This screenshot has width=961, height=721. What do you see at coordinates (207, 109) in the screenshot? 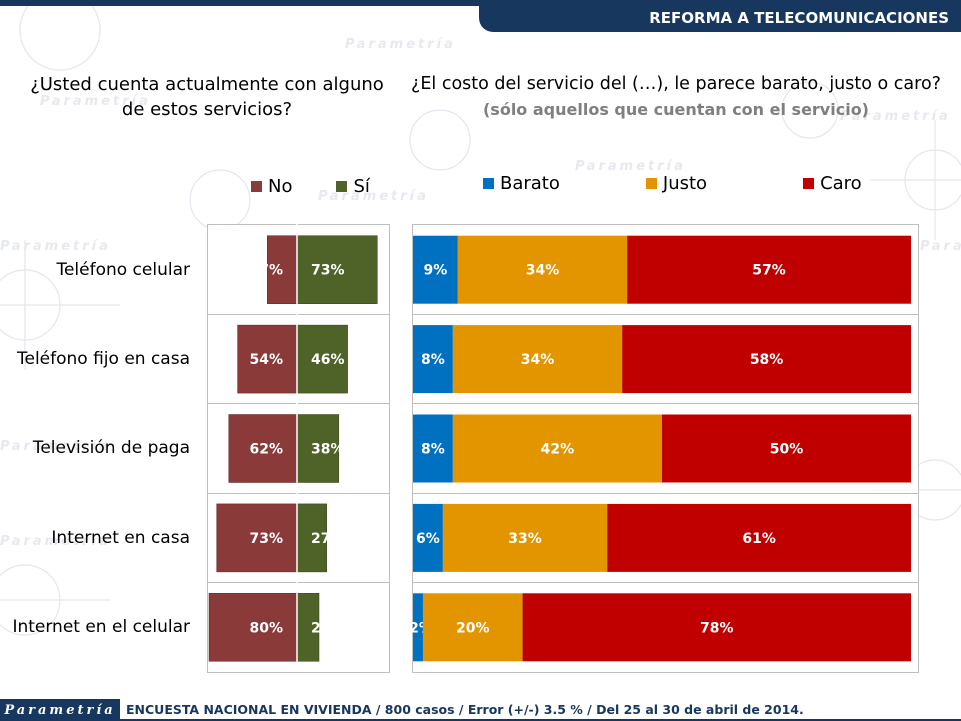
I see `left-question-line2: de estos servicios?` at bounding box center [207, 109].